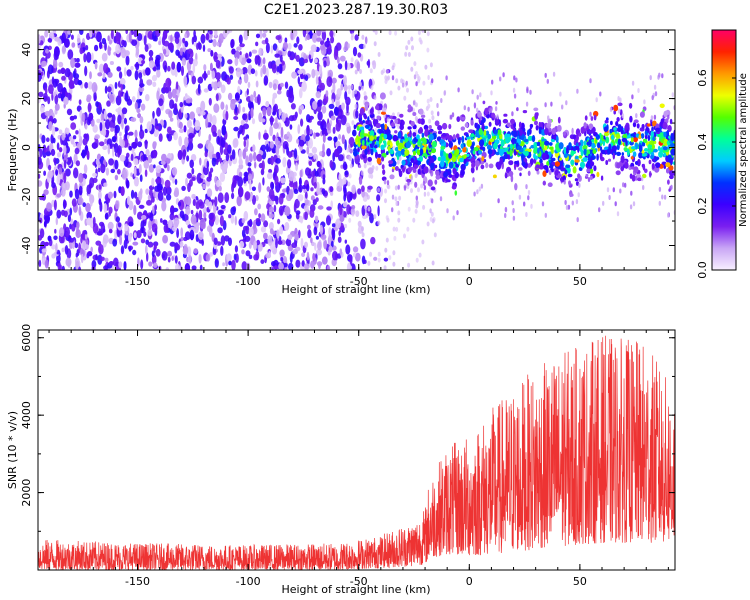 The height and width of the screenshot is (600, 750). I want to click on colorbar-frame, so click(724, 150).